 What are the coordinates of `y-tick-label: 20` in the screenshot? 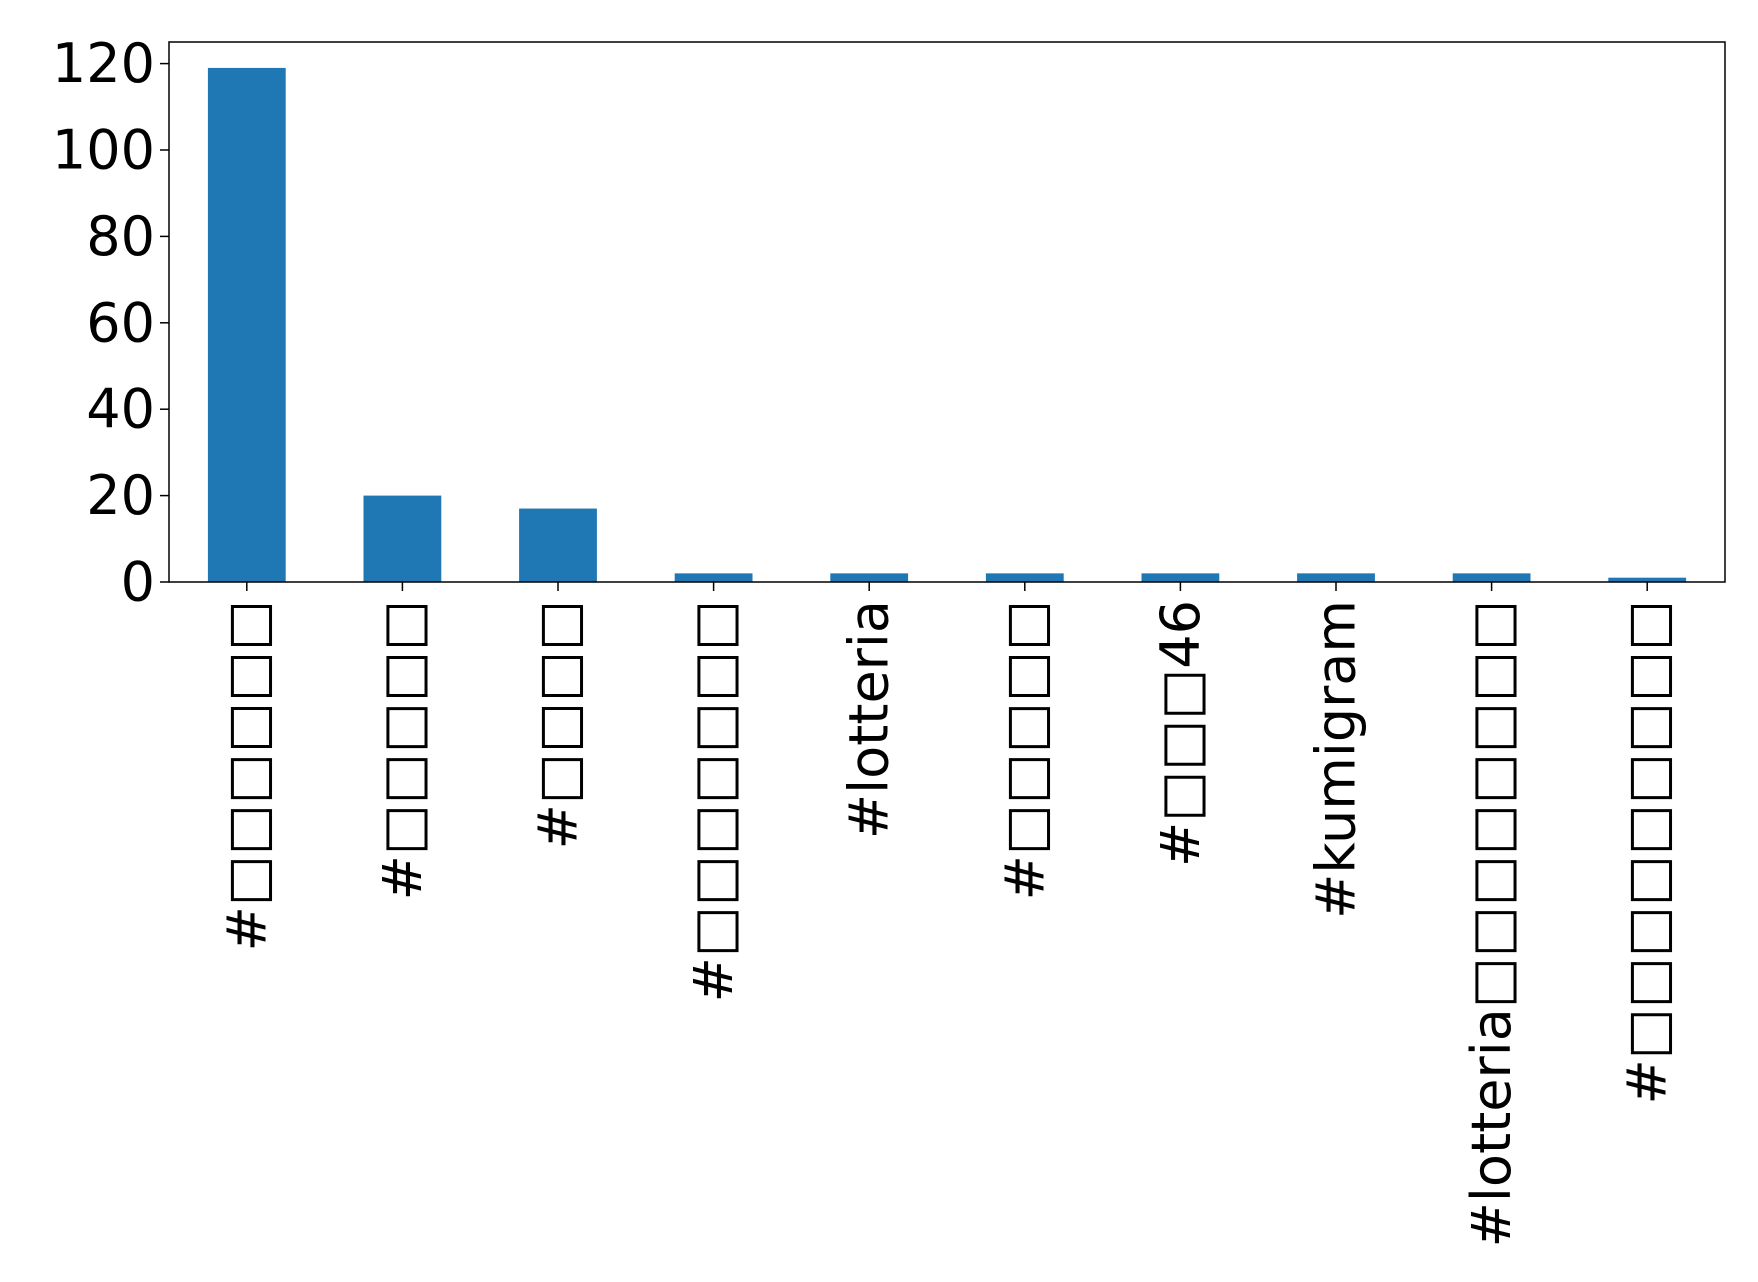 It's located at (120, 495).